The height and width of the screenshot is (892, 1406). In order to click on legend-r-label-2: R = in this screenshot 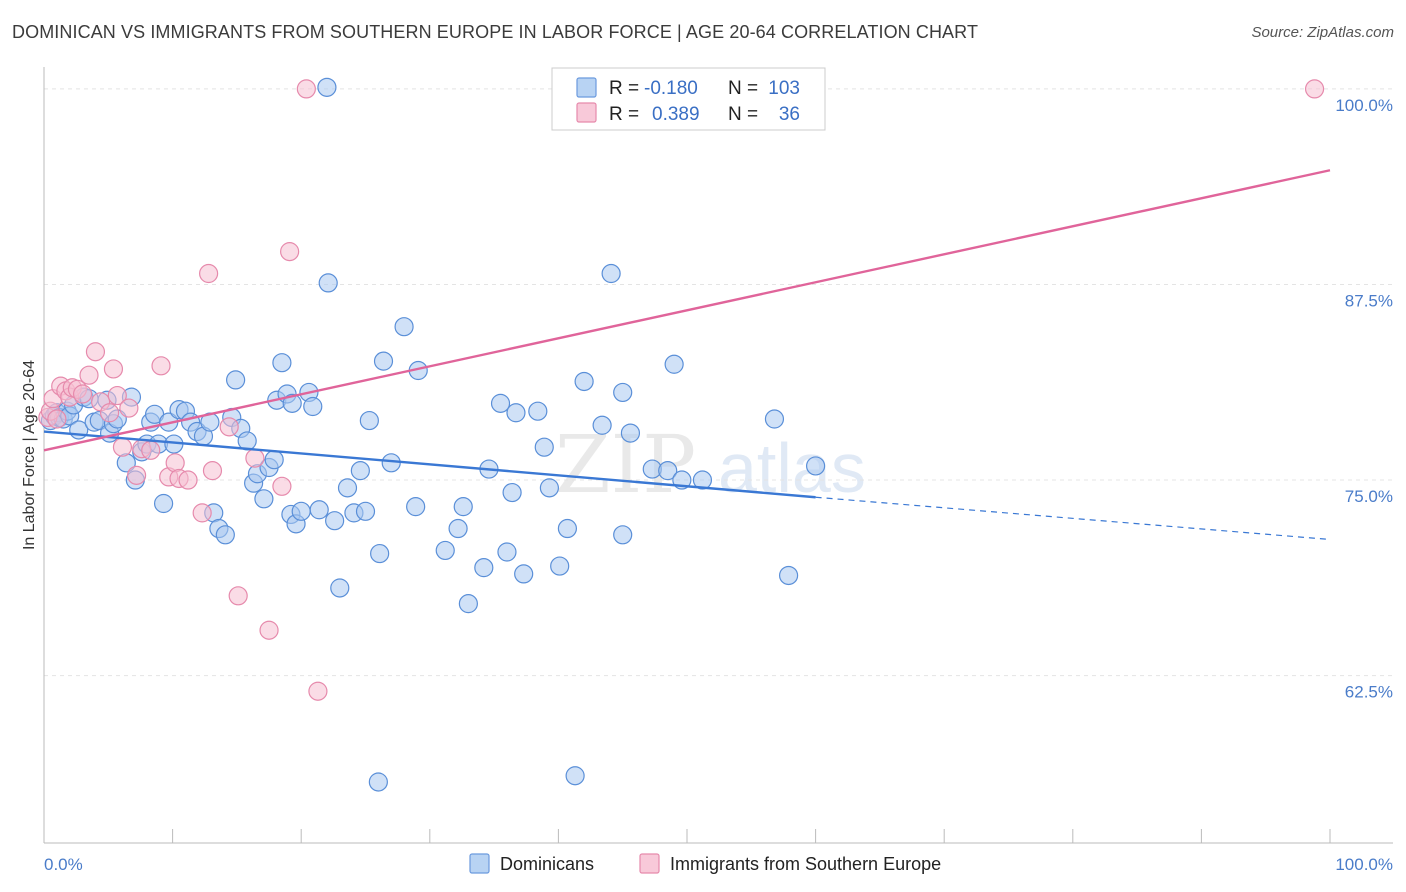, I will do `click(624, 114)`.